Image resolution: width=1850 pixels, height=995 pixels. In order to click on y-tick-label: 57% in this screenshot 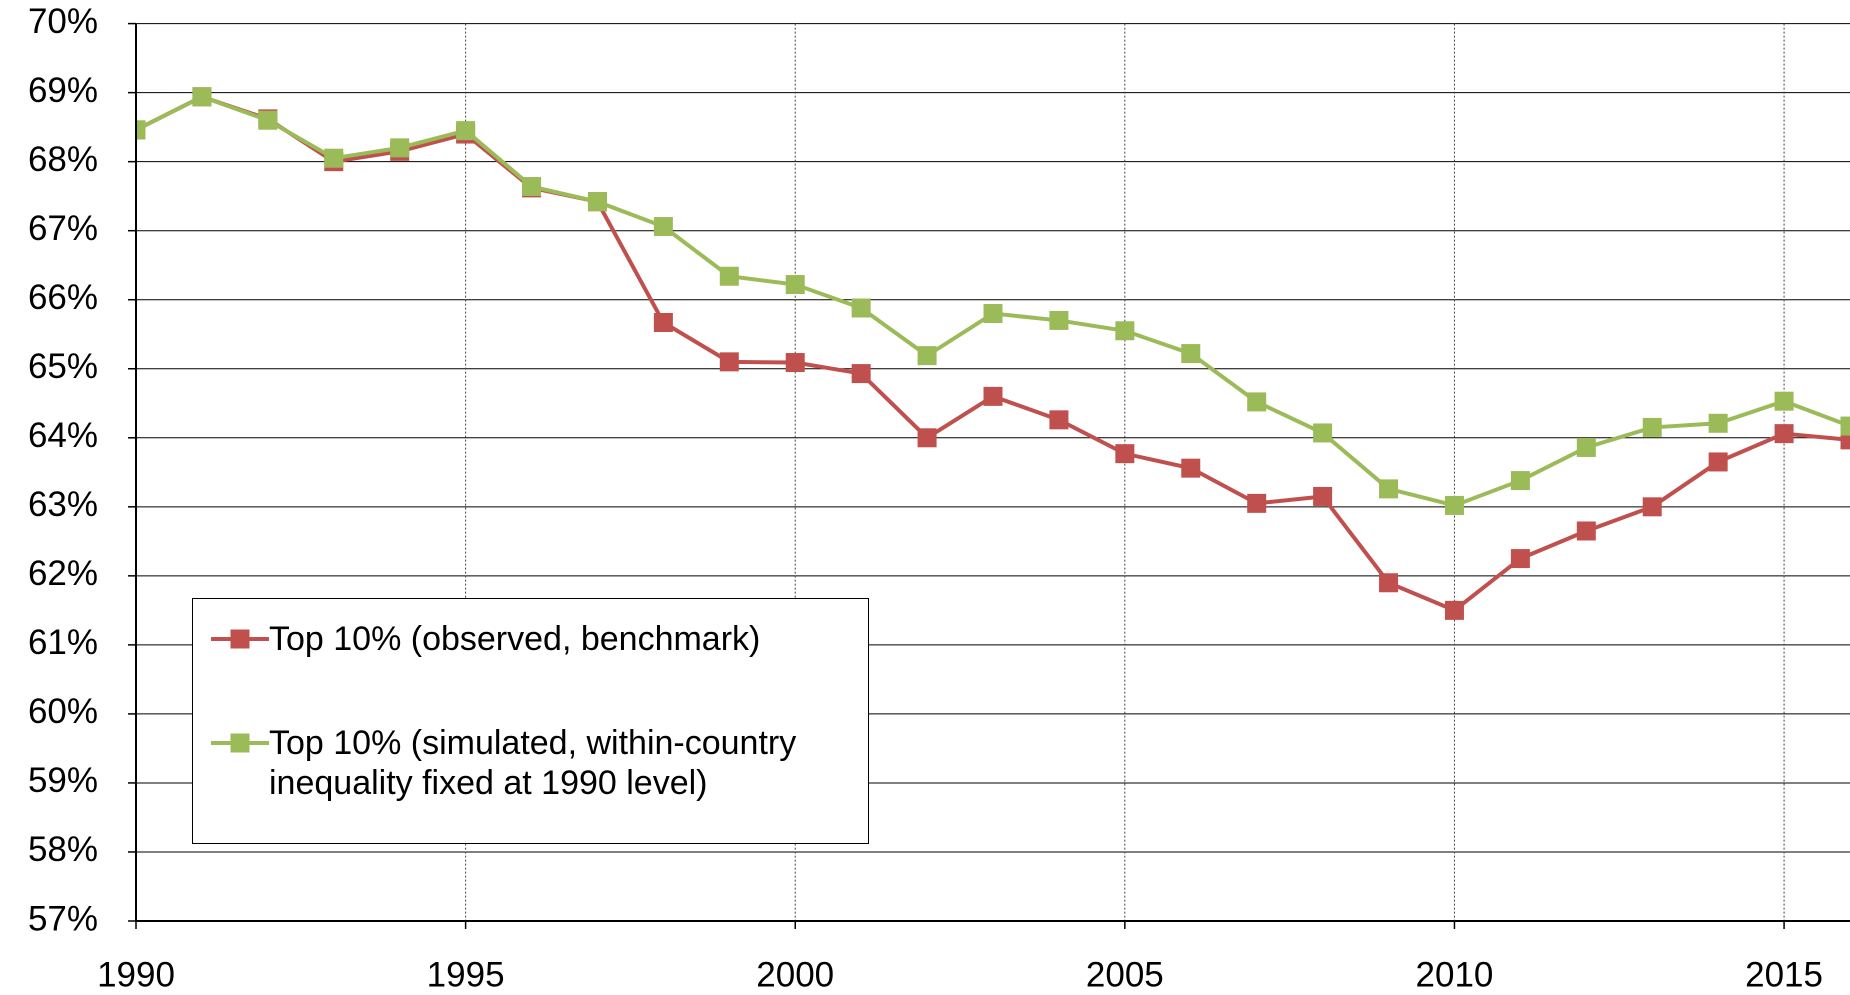, I will do `click(63, 918)`.